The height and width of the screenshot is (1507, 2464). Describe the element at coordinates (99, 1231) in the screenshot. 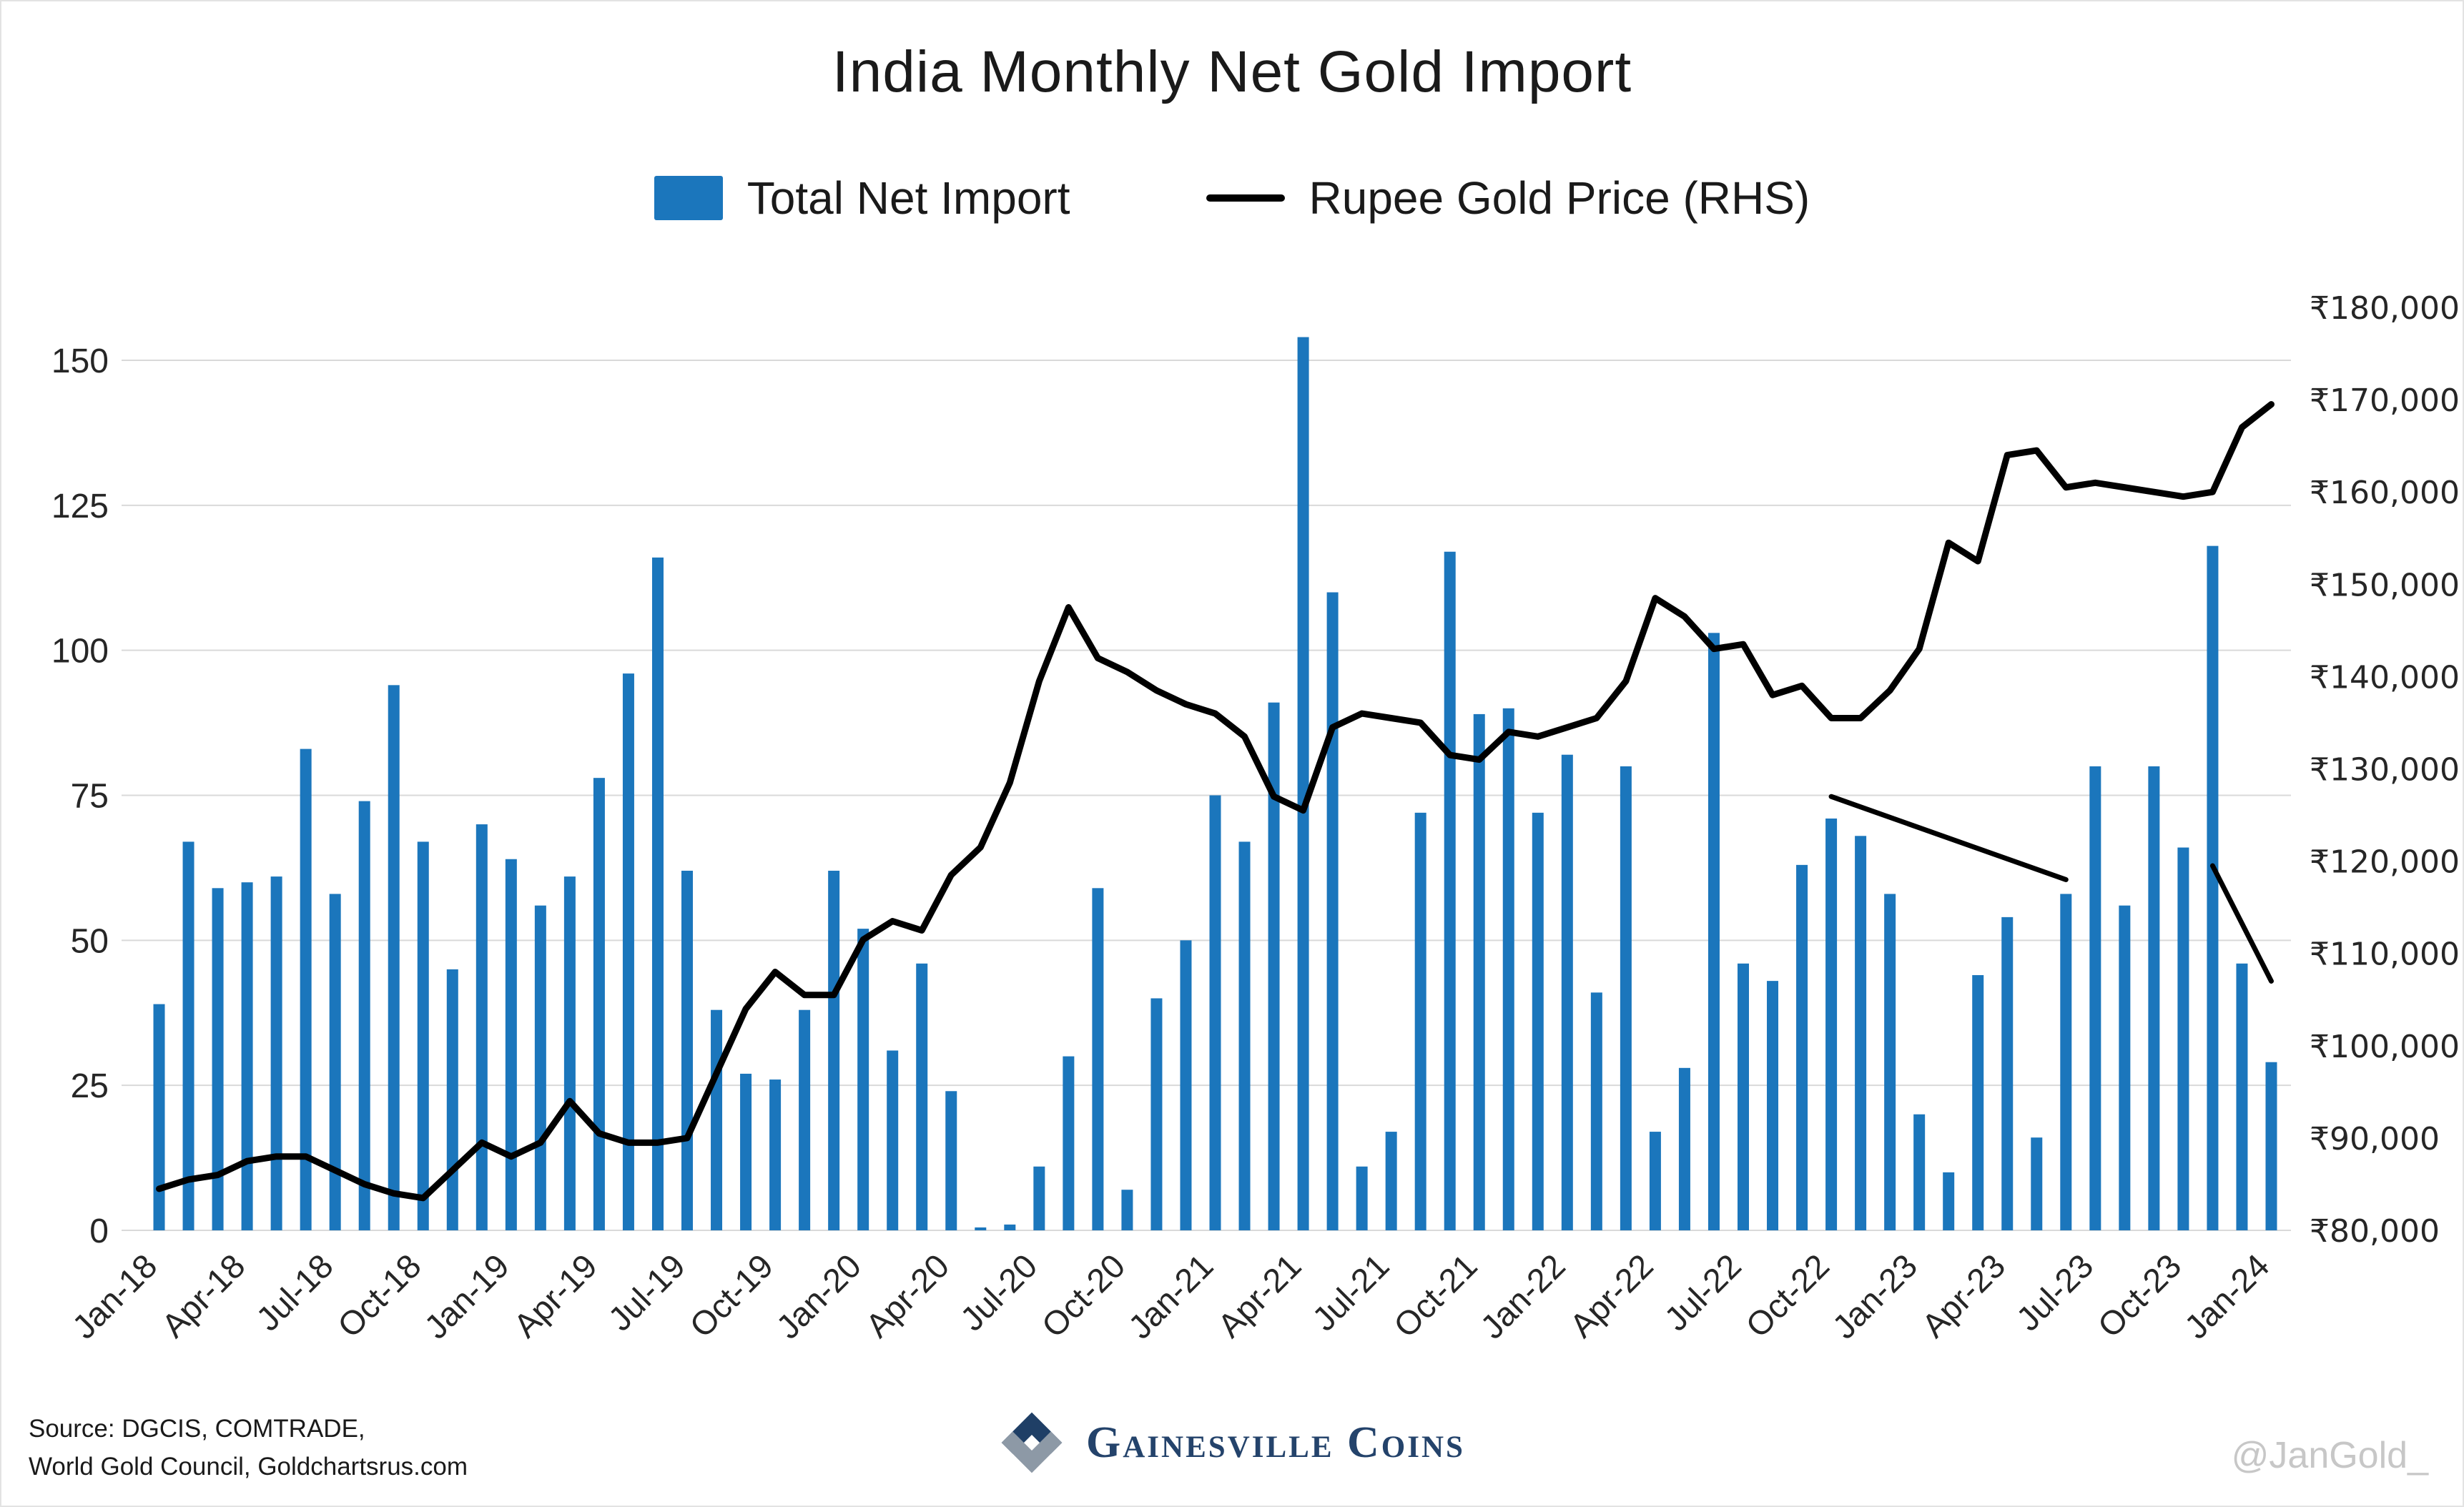

I see `left-axis-label: 0` at that location.